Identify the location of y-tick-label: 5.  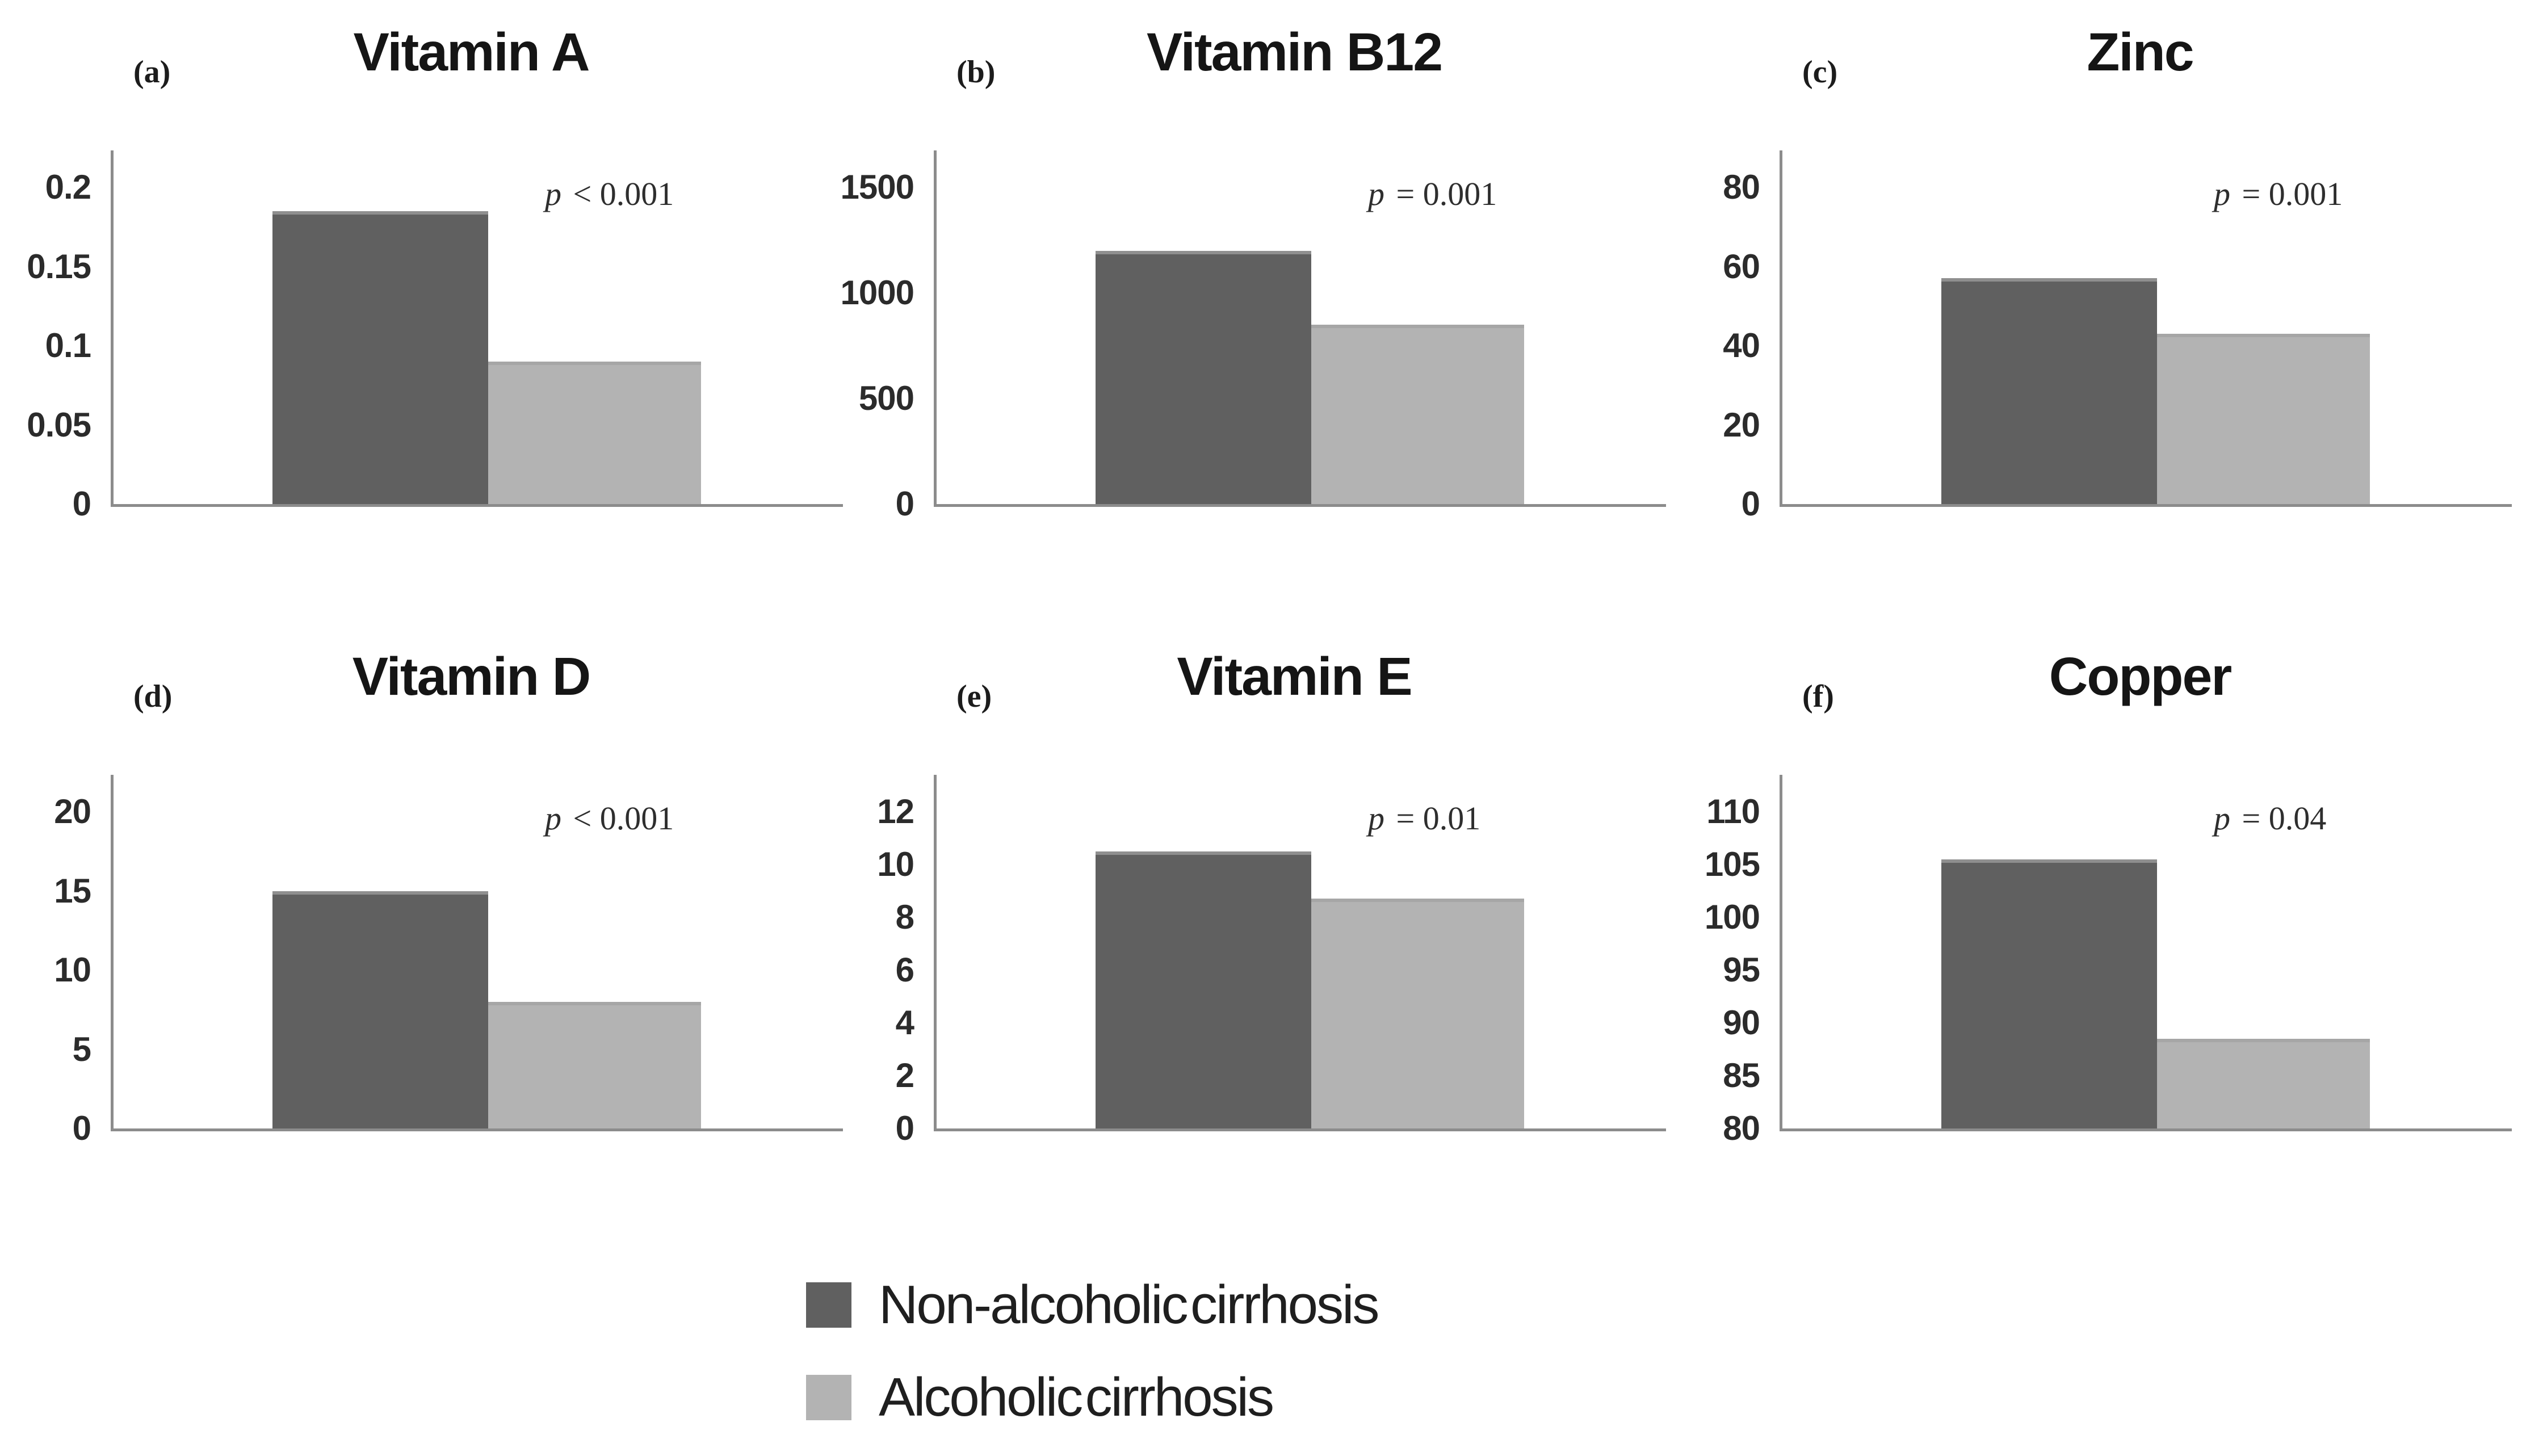
(81, 1049).